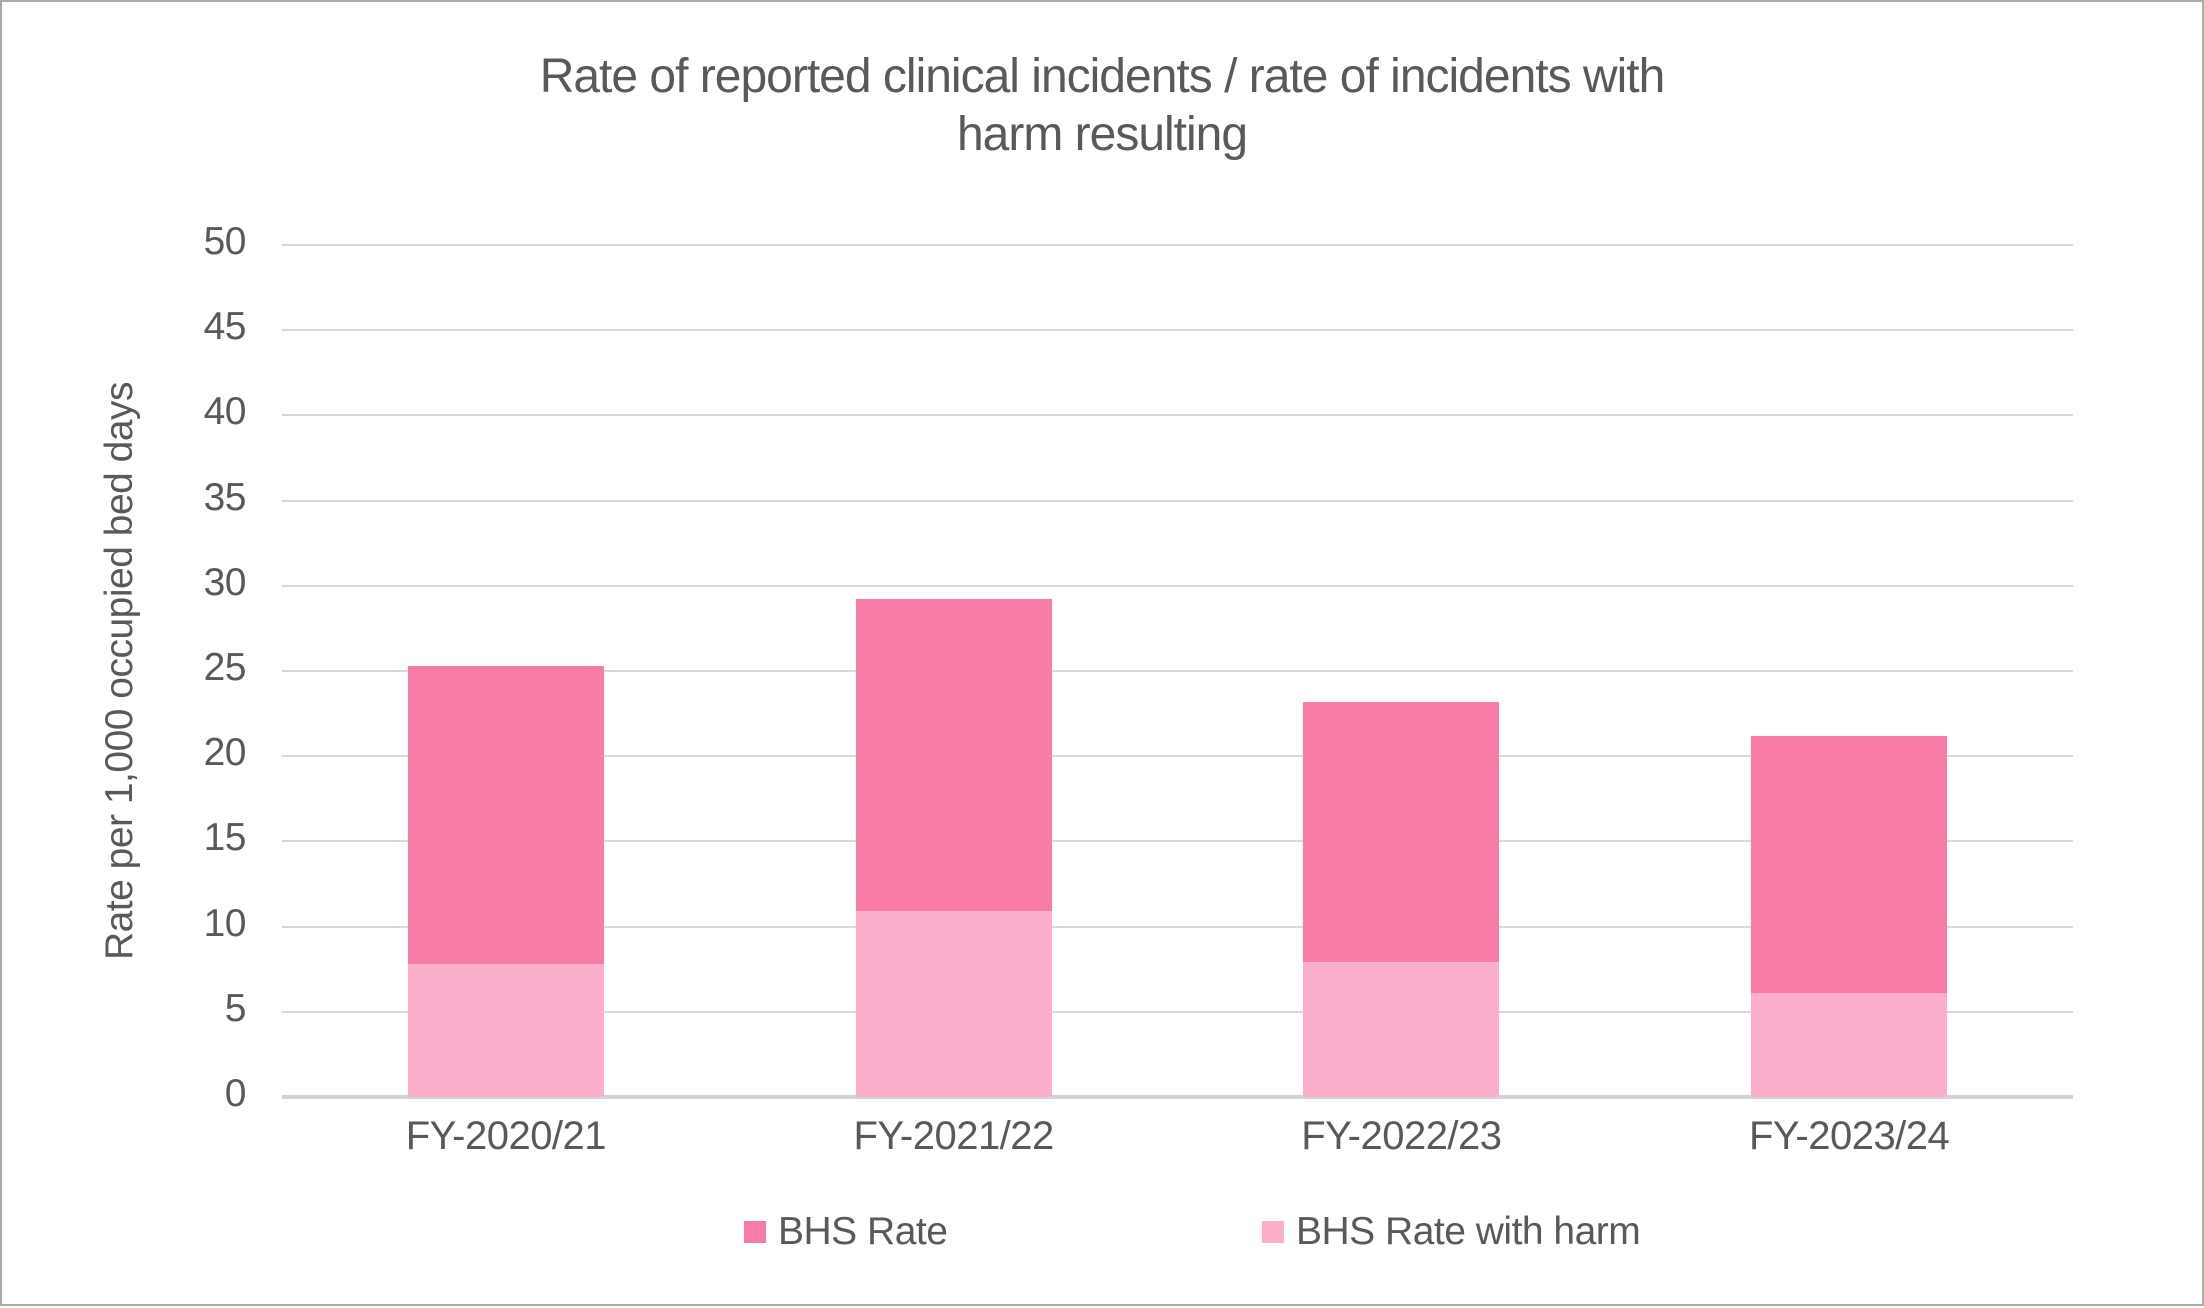  I want to click on y-tick-label-10: 10, so click(225, 923).